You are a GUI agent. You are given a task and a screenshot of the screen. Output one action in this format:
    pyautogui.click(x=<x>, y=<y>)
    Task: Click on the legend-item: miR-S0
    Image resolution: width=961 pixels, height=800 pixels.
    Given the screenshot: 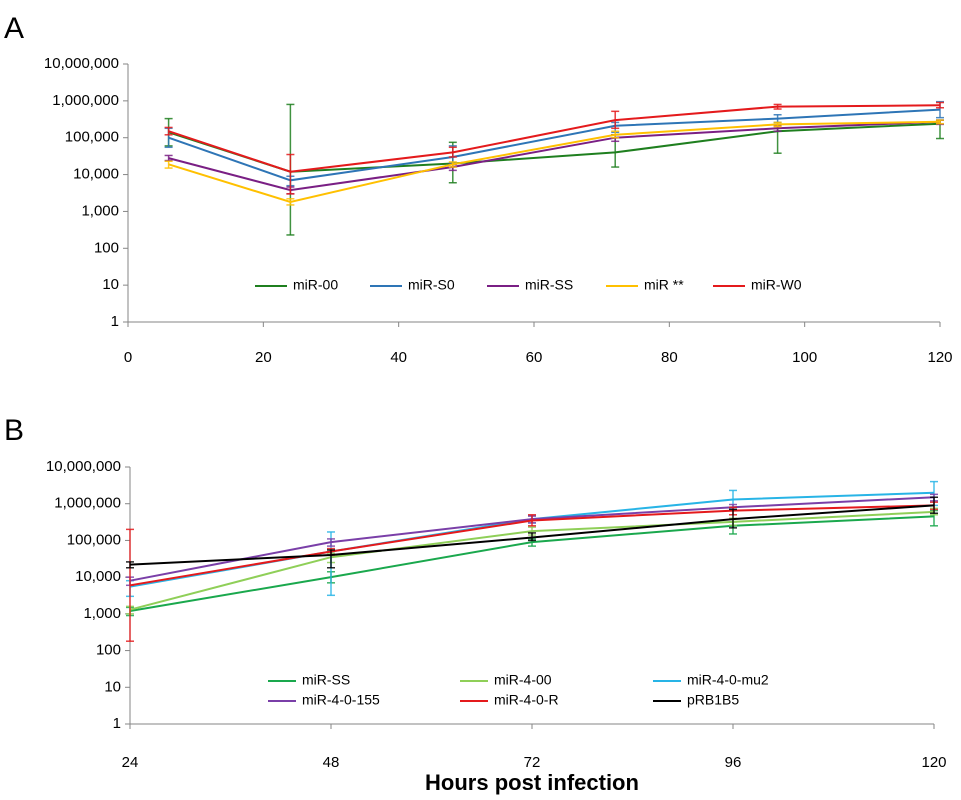 What is the action you would take?
    pyautogui.click(x=412, y=285)
    